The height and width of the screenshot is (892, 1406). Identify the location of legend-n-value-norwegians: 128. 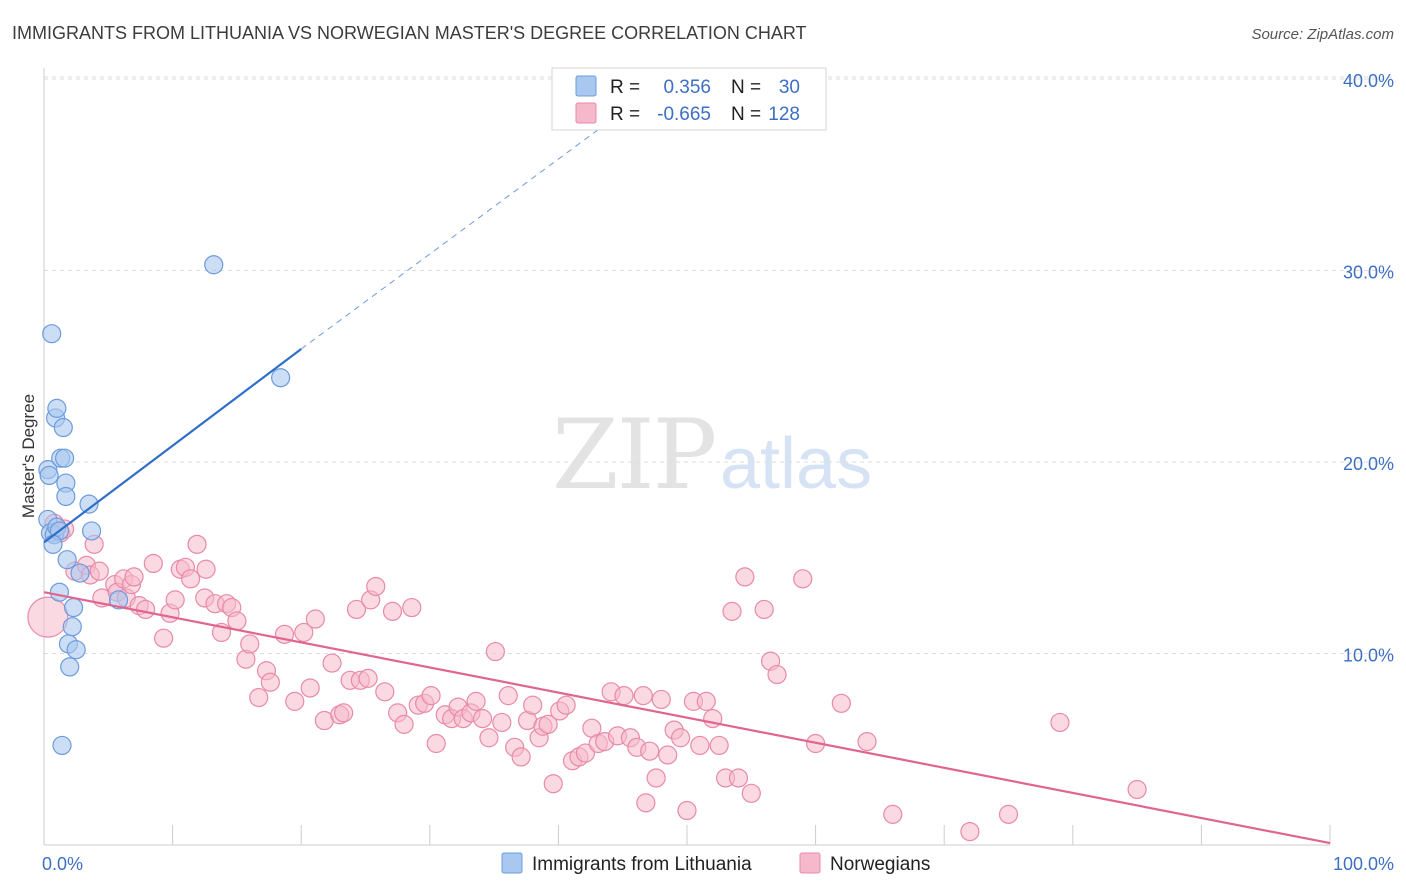
(784, 114).